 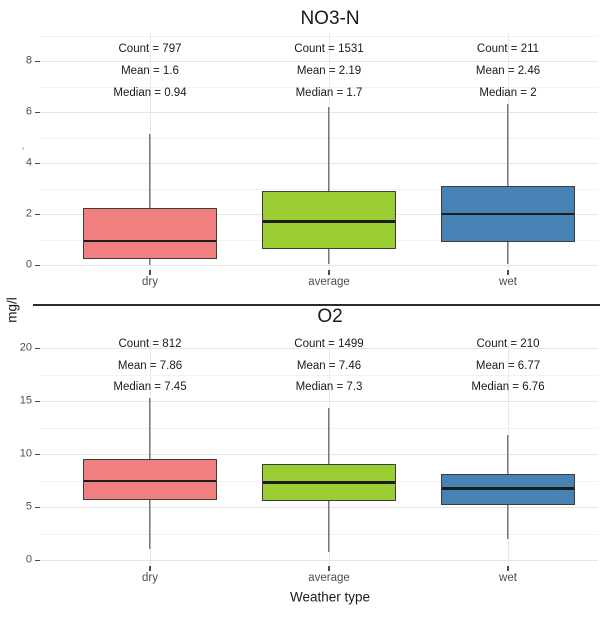 I want to click on boxplot-box-average, so click(x=329, y=220).